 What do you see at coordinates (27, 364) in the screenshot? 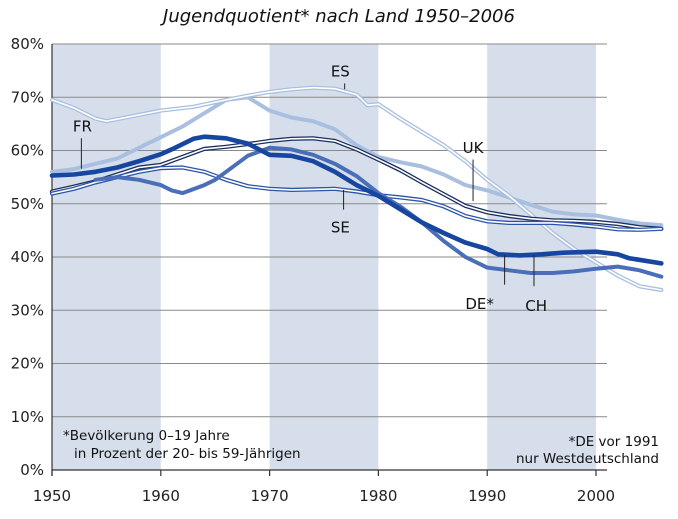
I see `y-tick-label: 20%` at bounding box center [27, 364].